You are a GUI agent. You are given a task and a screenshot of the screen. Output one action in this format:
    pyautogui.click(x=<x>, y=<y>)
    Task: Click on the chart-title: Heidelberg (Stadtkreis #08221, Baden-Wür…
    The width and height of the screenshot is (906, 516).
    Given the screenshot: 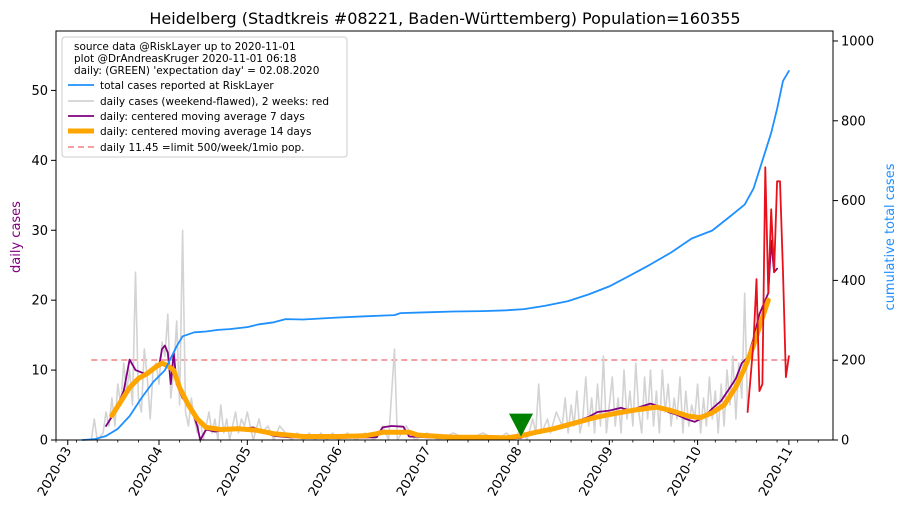 What is the action you would take?
    pyautogui.click(x=444, y=18)
    